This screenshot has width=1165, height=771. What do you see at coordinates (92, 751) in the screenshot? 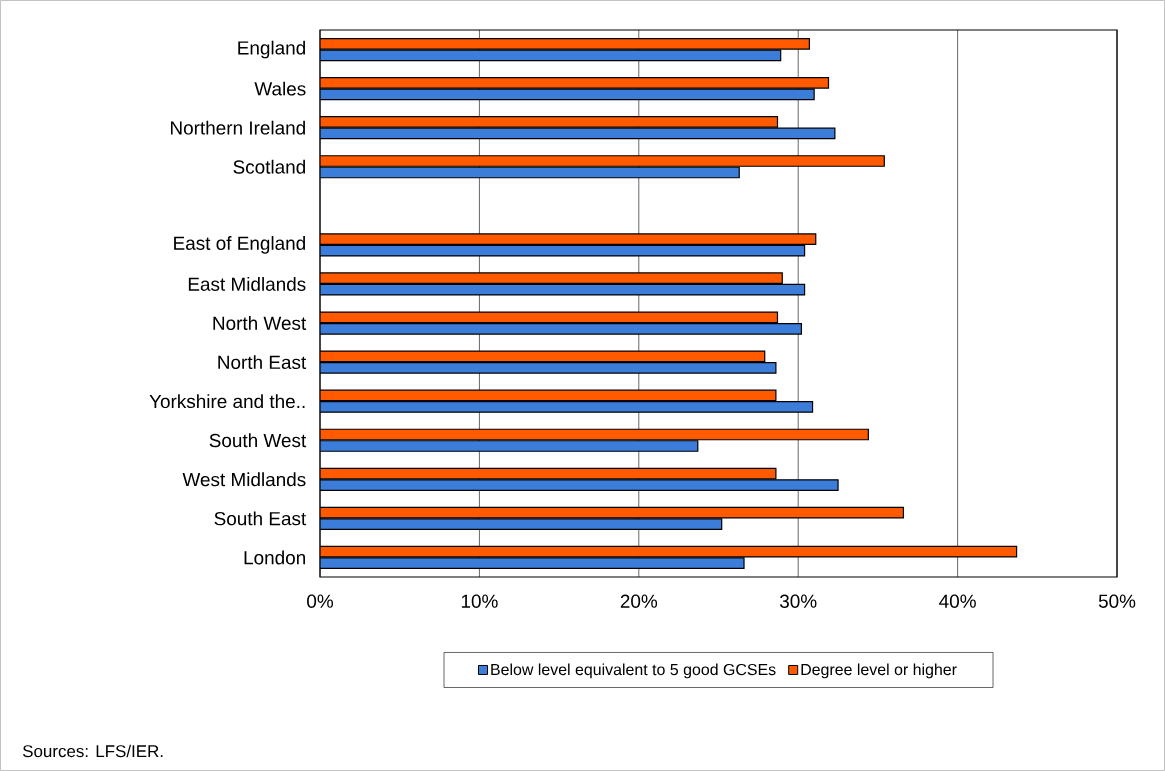
I see `source-note: Sources: LFS/IER.` at bounding box center [92, 751].